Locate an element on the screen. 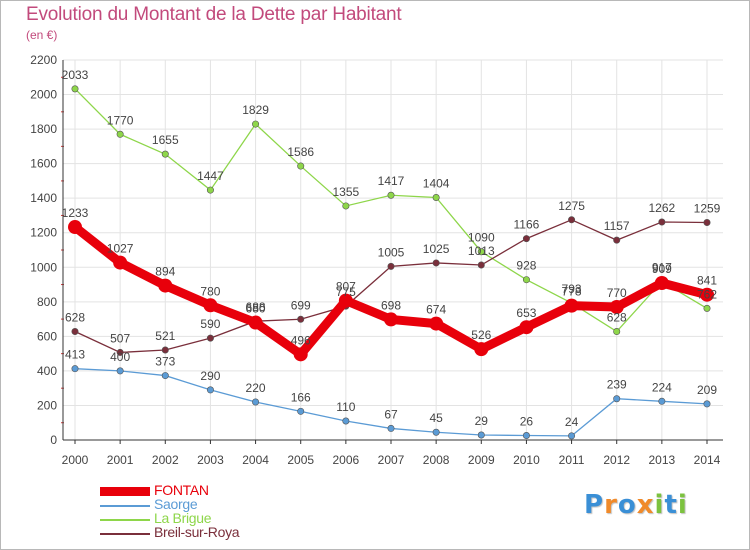 The image size is (750, 550). data-label: 1157 is located at coordinates (617, 226).